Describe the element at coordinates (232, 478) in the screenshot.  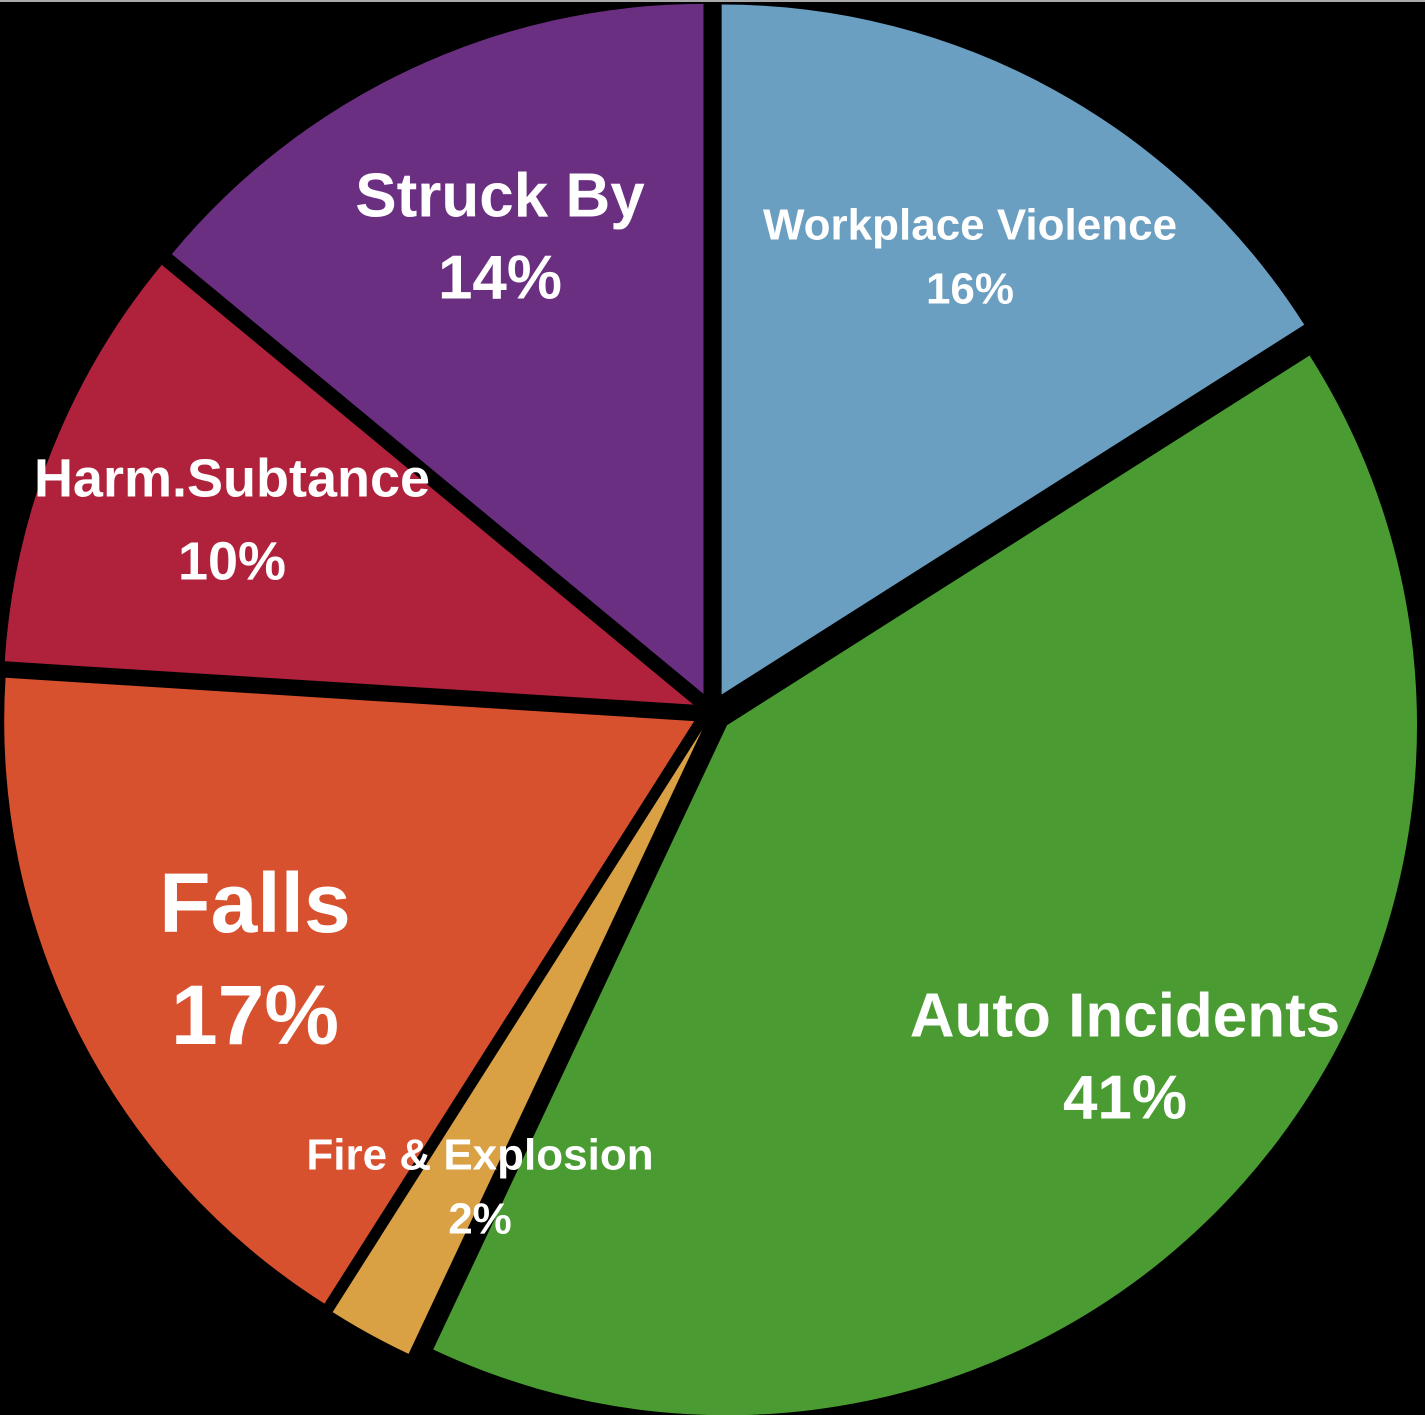
I see `slice-label: Harm.Subtance` at that location.